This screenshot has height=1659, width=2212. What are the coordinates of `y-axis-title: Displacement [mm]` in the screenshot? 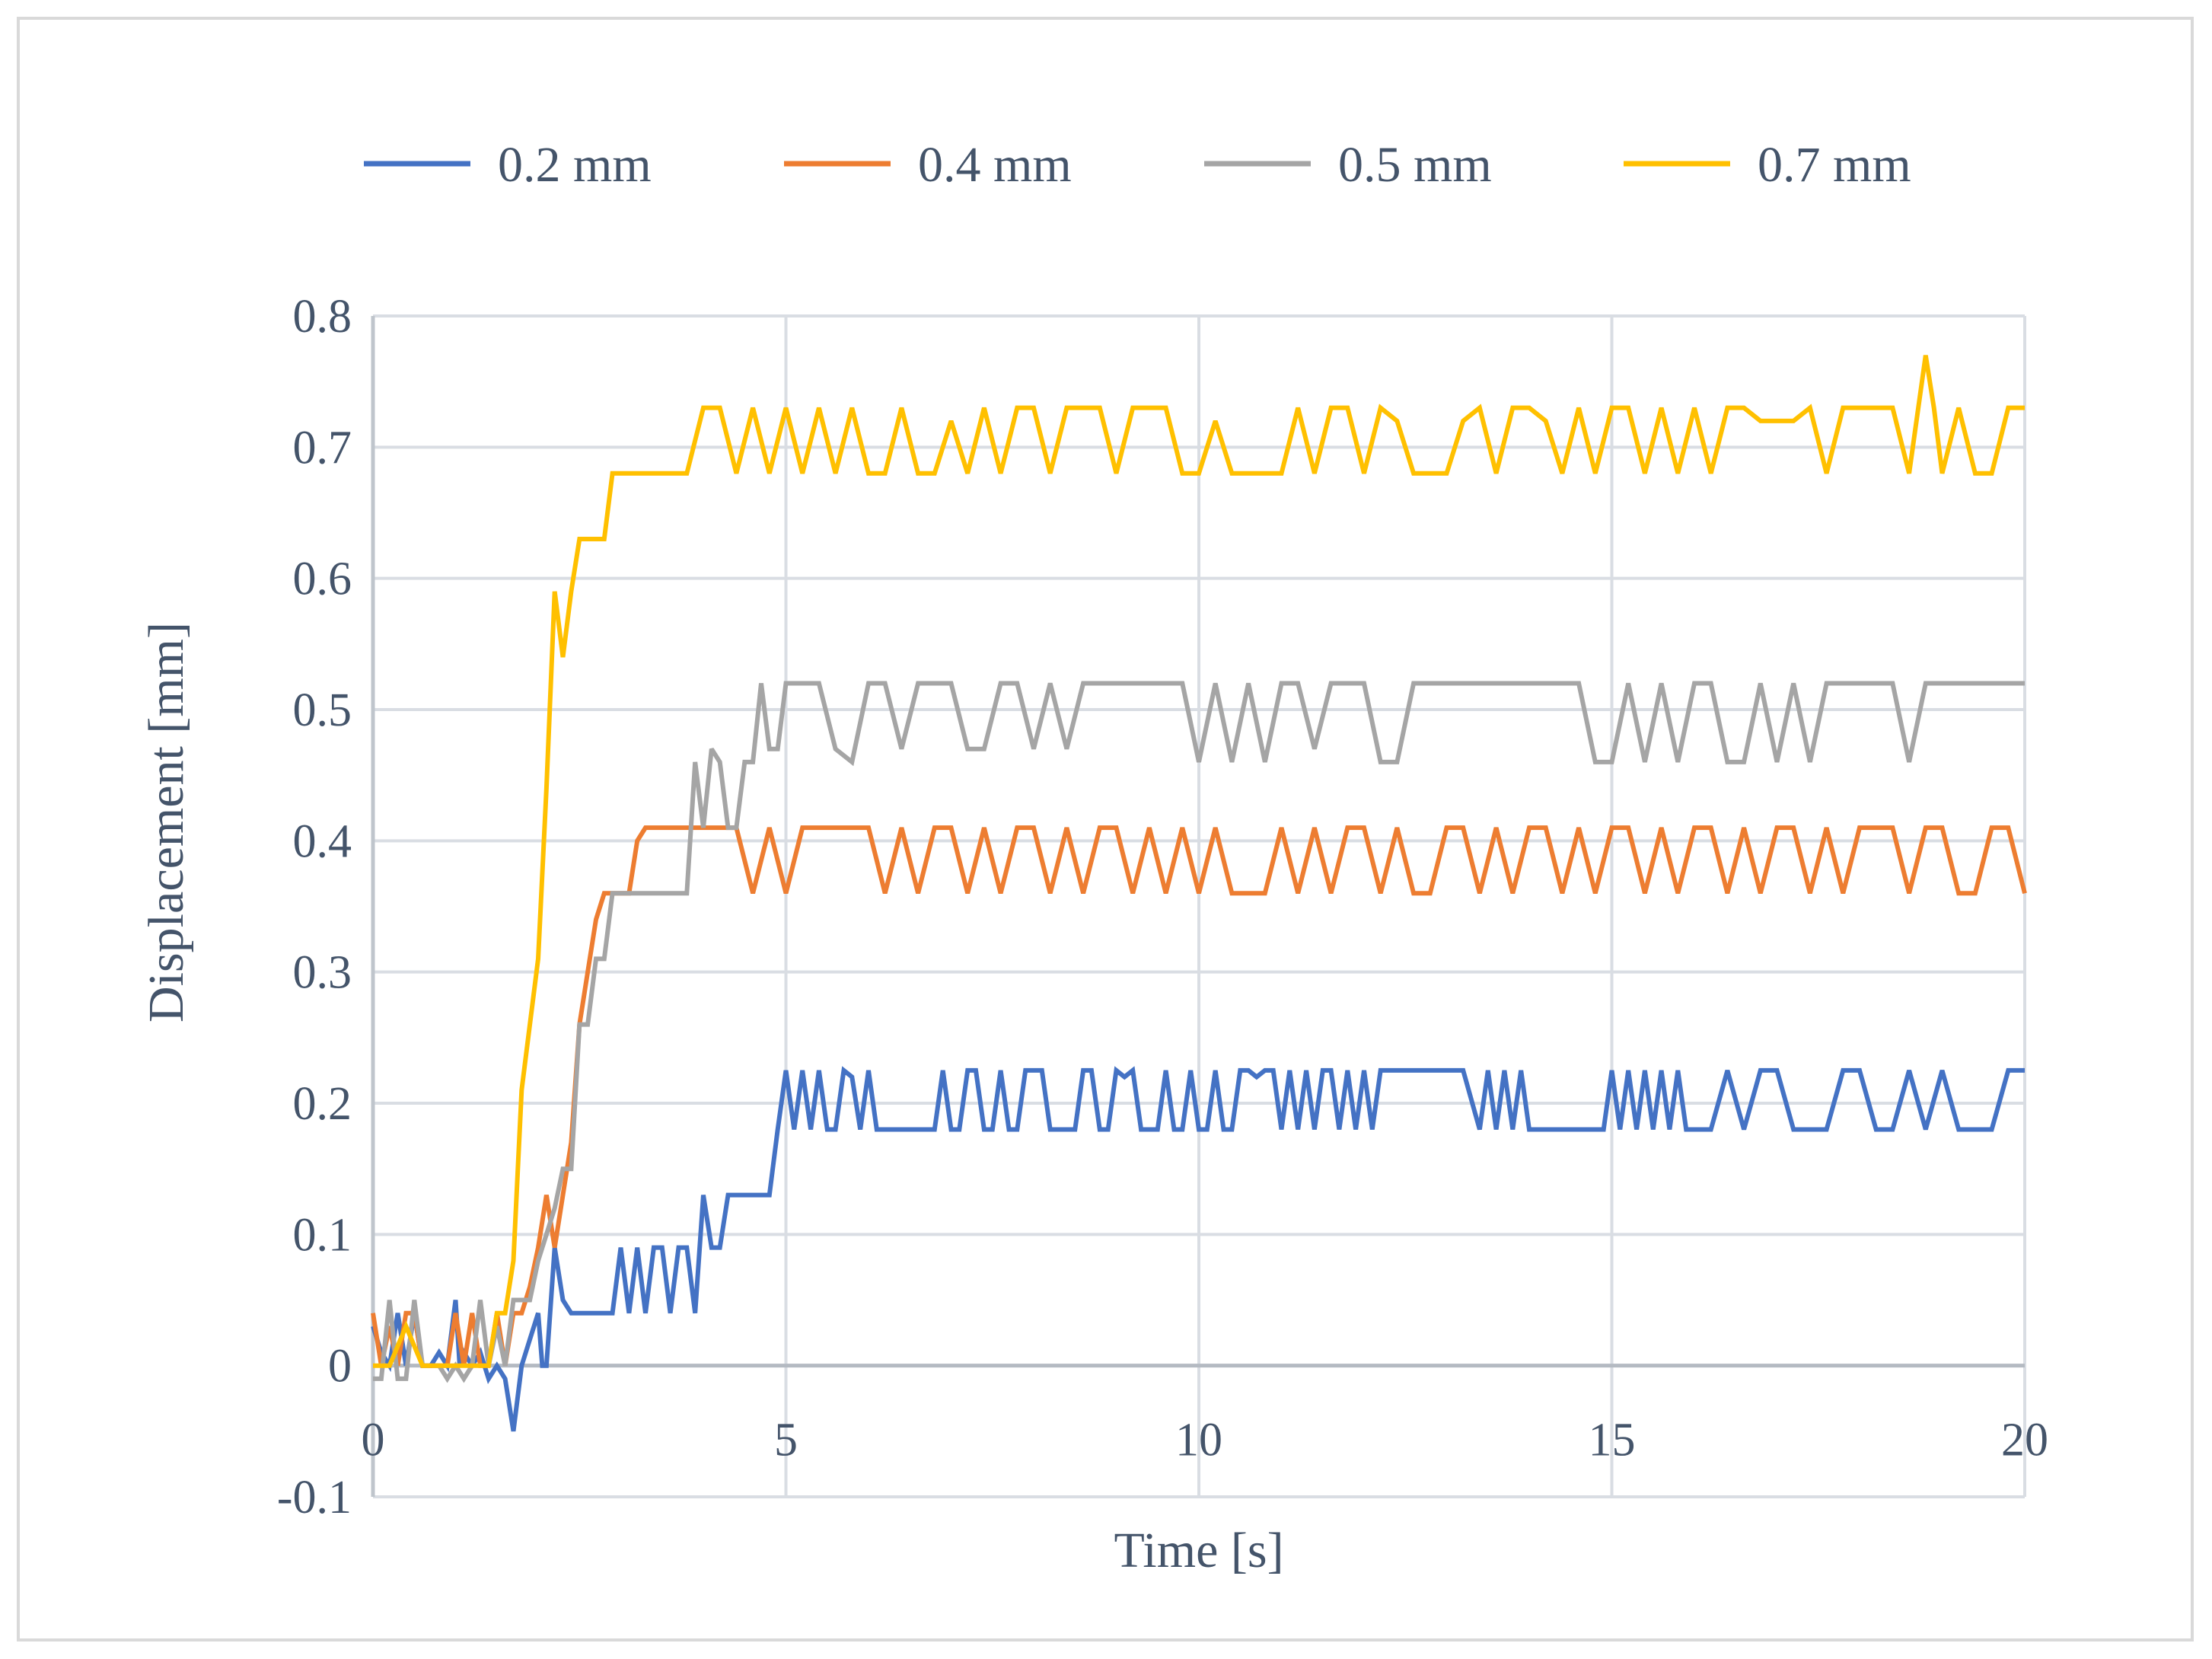 It's located at (166, 822).